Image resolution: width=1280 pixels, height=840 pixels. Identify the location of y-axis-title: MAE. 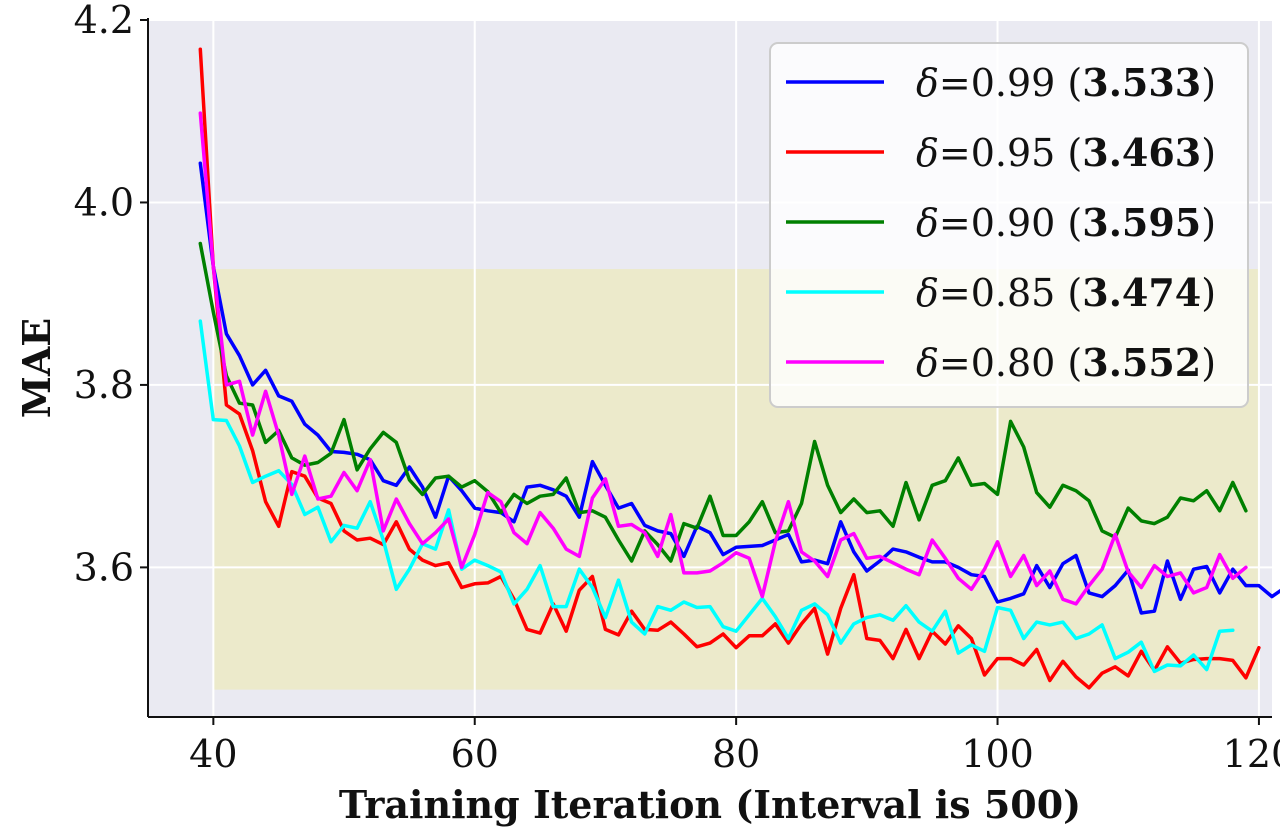
(36, 368).